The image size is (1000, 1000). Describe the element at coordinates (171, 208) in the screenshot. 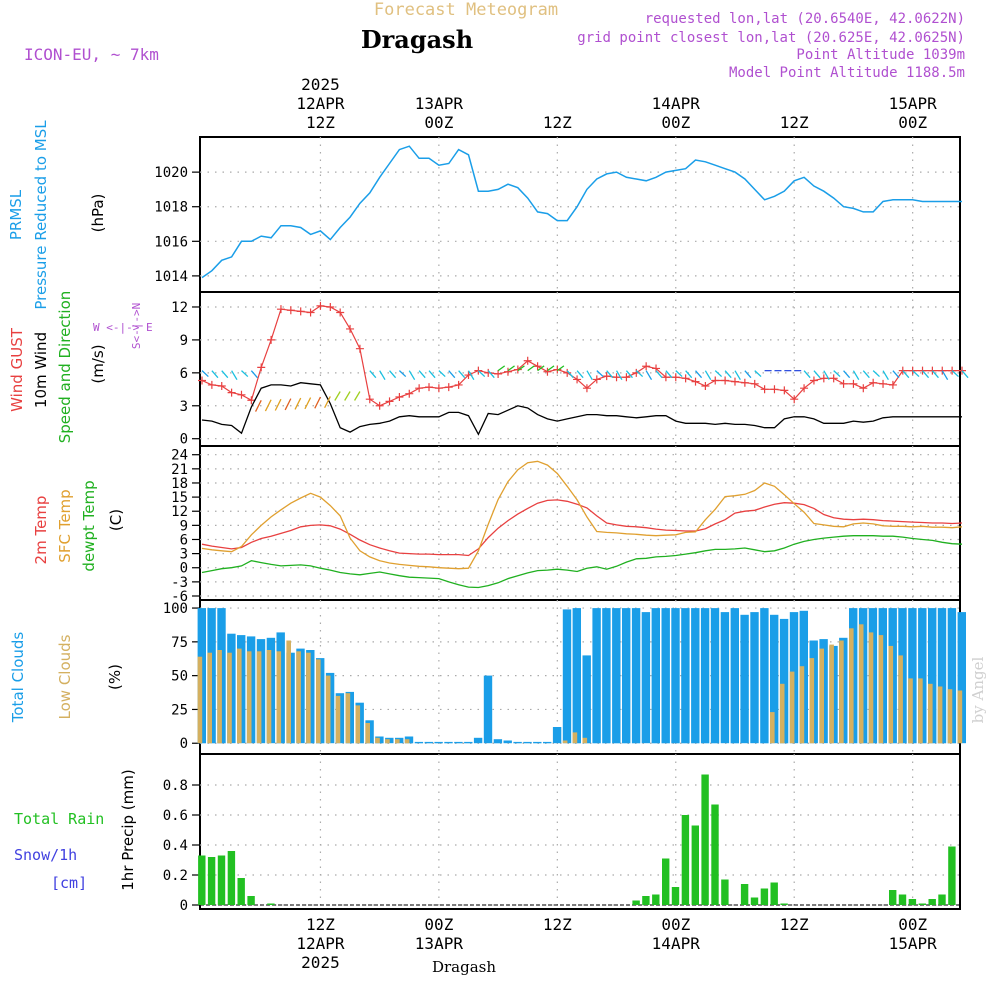

I see `y-tick-label: 1018` at that location.